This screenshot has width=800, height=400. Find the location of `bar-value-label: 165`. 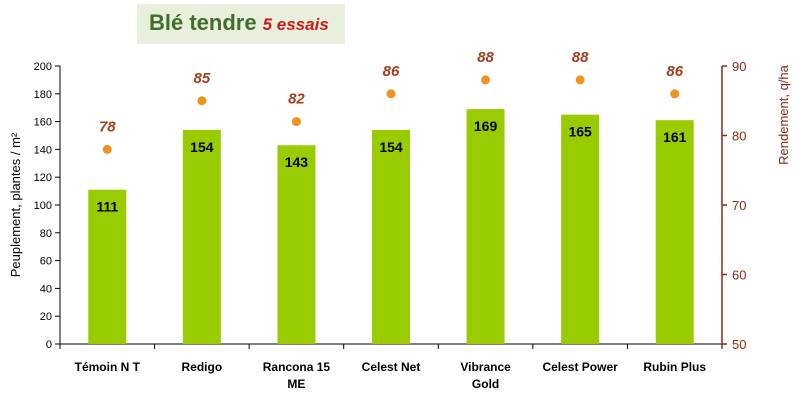

bar-value-label: 165 is located at coordinates (580, 132).